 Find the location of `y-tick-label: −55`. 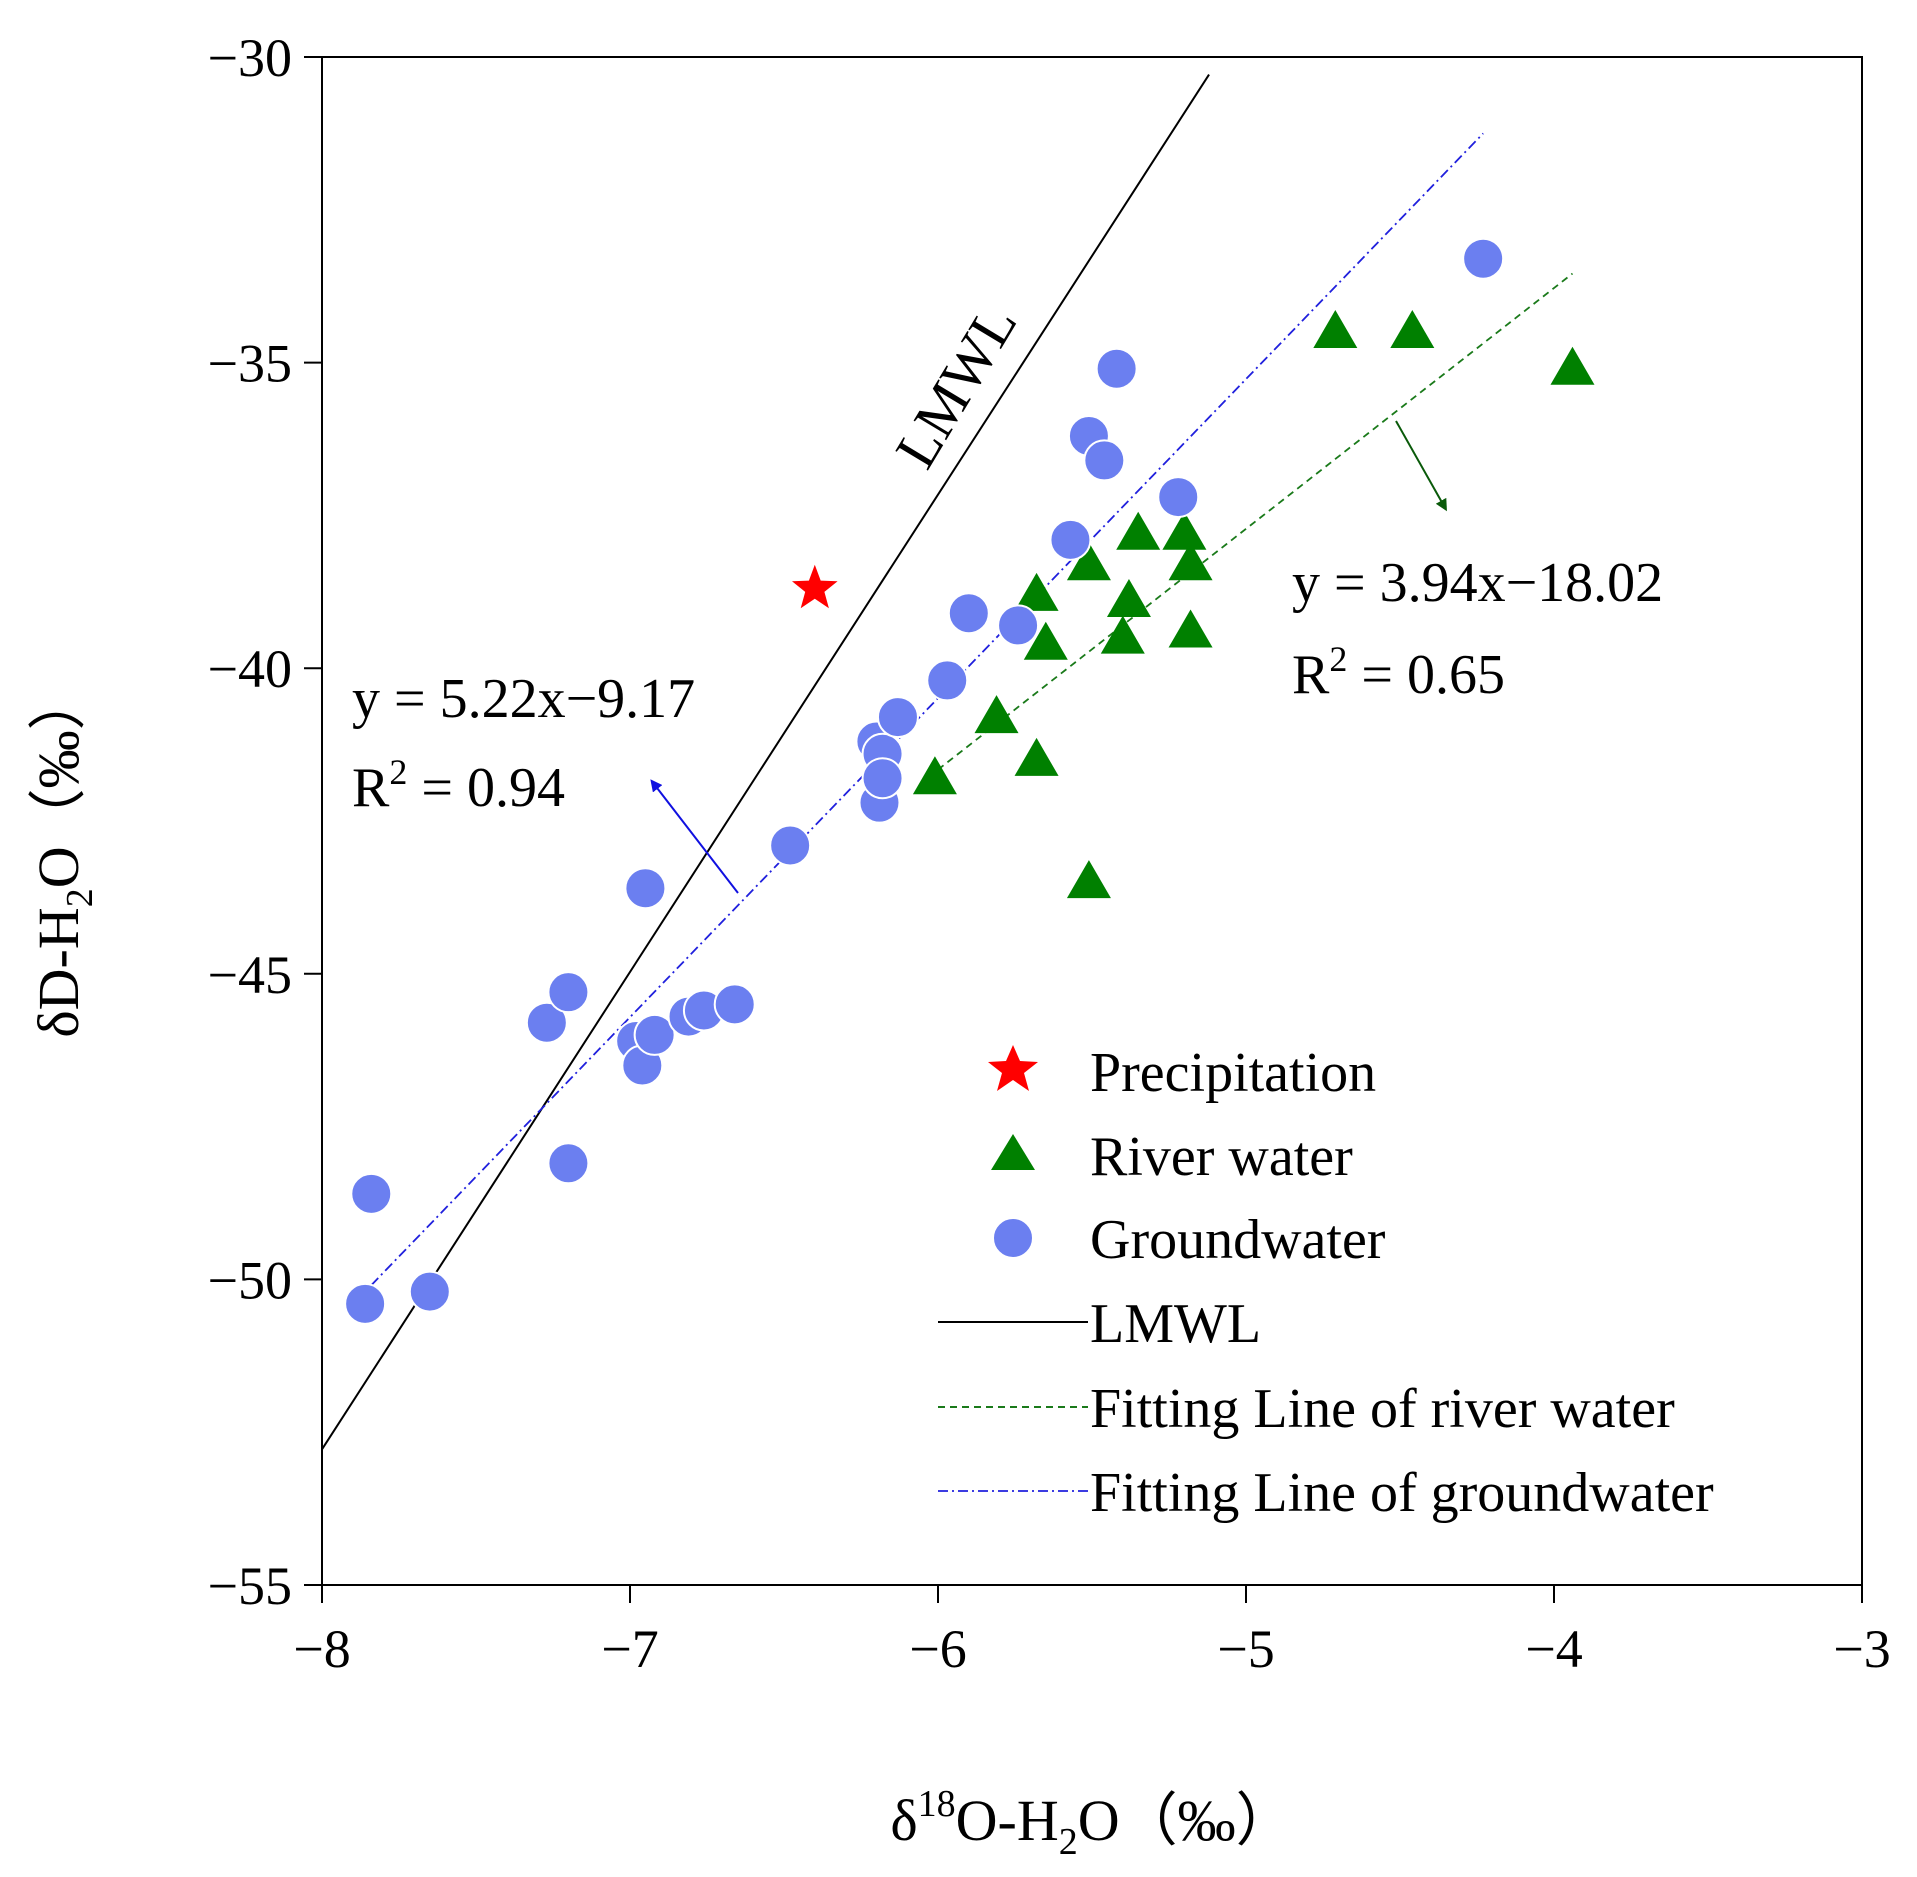

y-tick-label: −55 is located at coordinates (250, 1586).